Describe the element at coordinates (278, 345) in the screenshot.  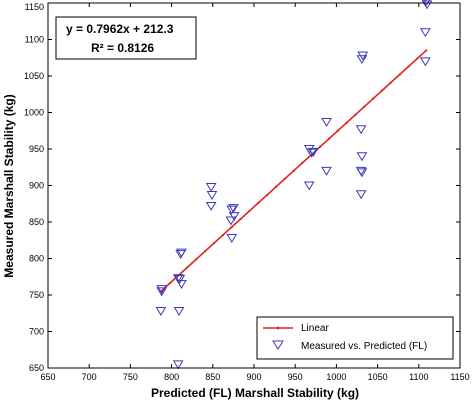
I see `legend-triangle-marker` at that location.